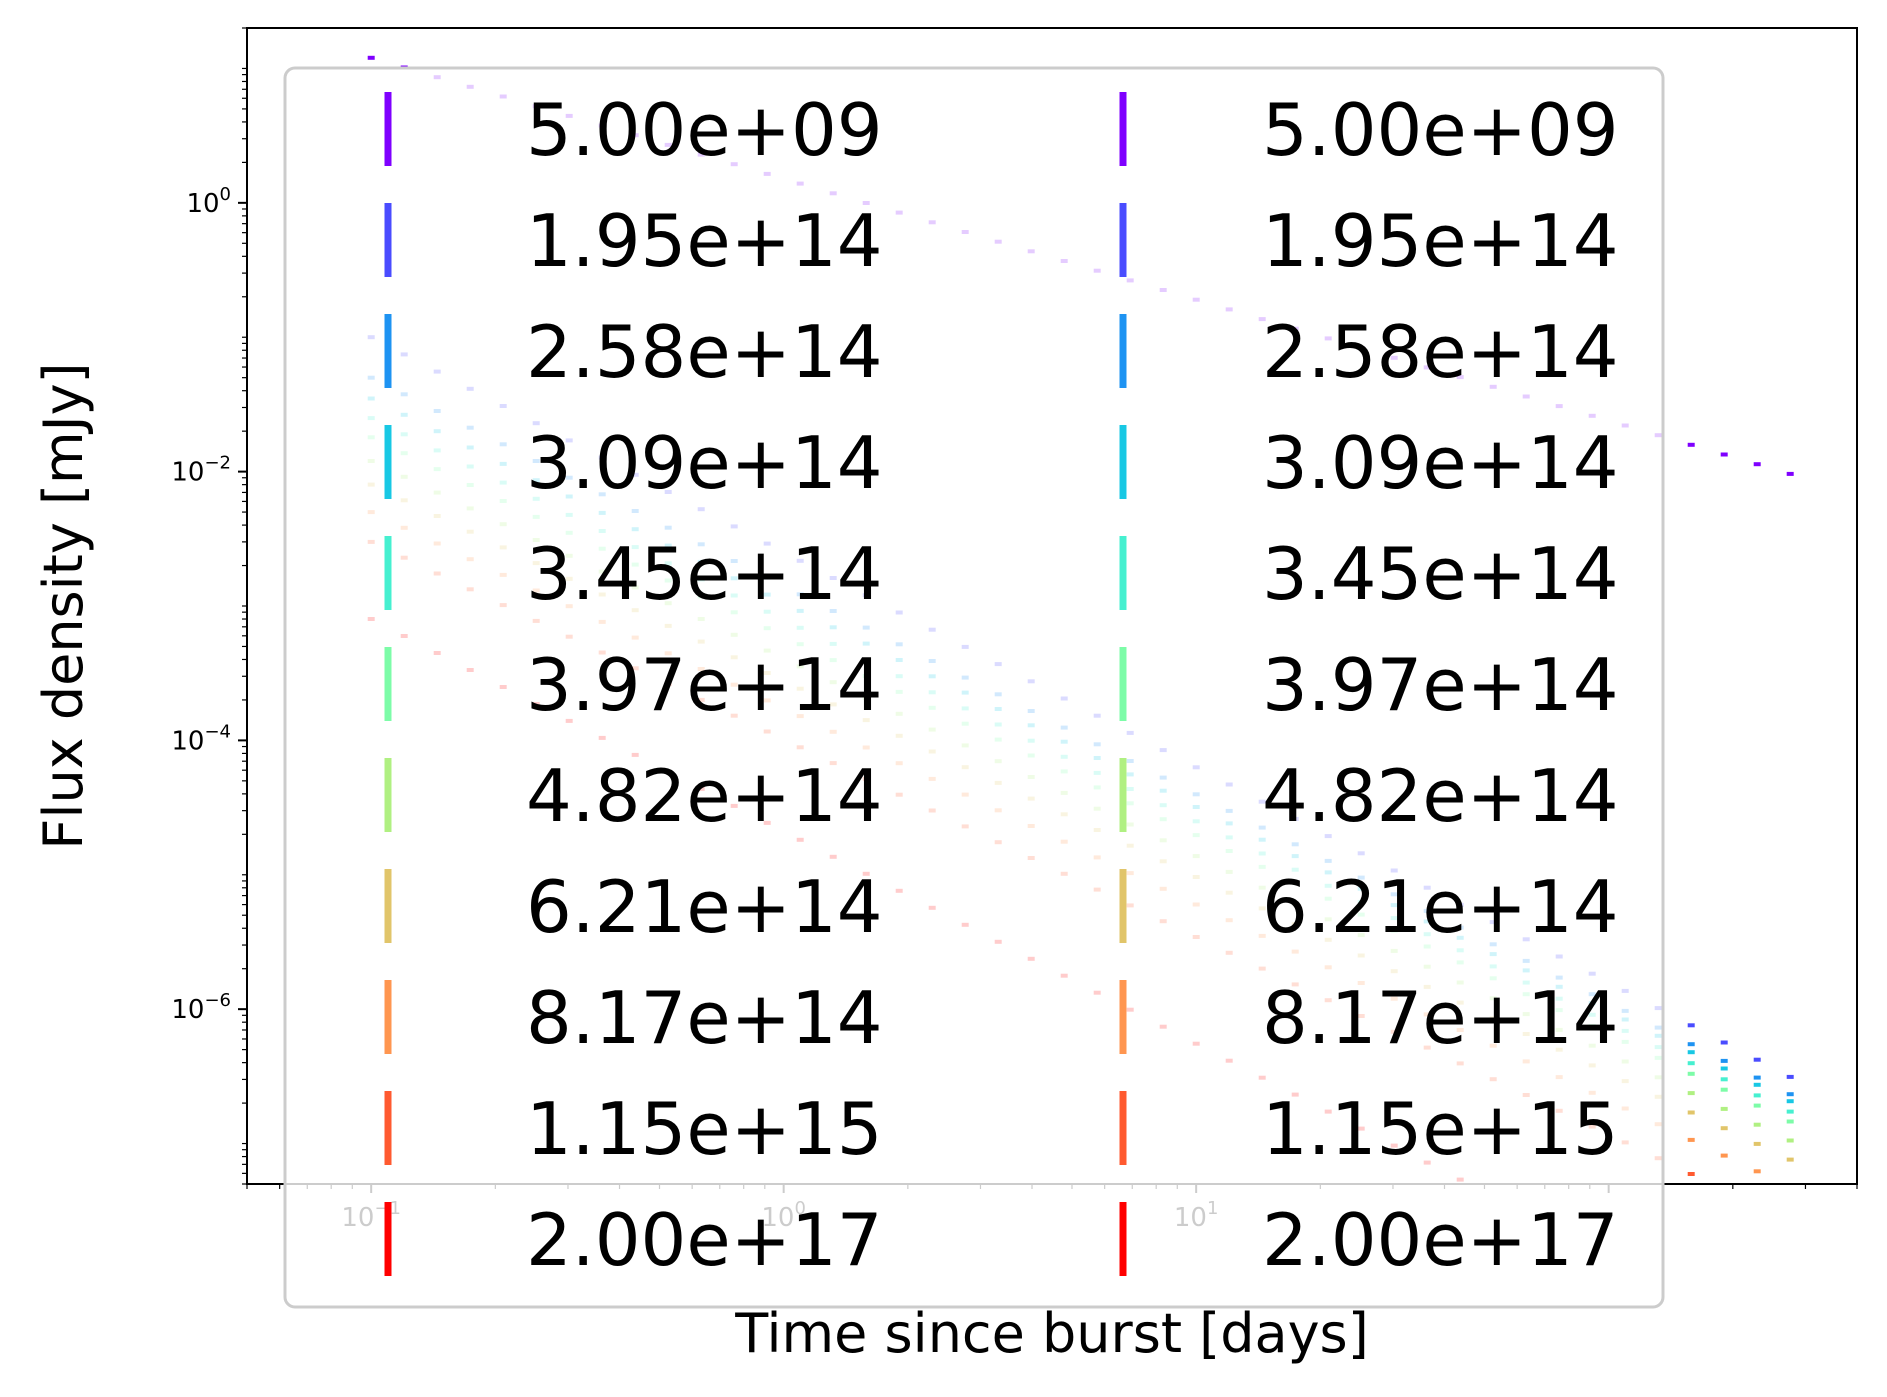  Describe the element at coordinates (208, 201) in the screenshot. I see `y-tick-label: 10⁰` at that location.